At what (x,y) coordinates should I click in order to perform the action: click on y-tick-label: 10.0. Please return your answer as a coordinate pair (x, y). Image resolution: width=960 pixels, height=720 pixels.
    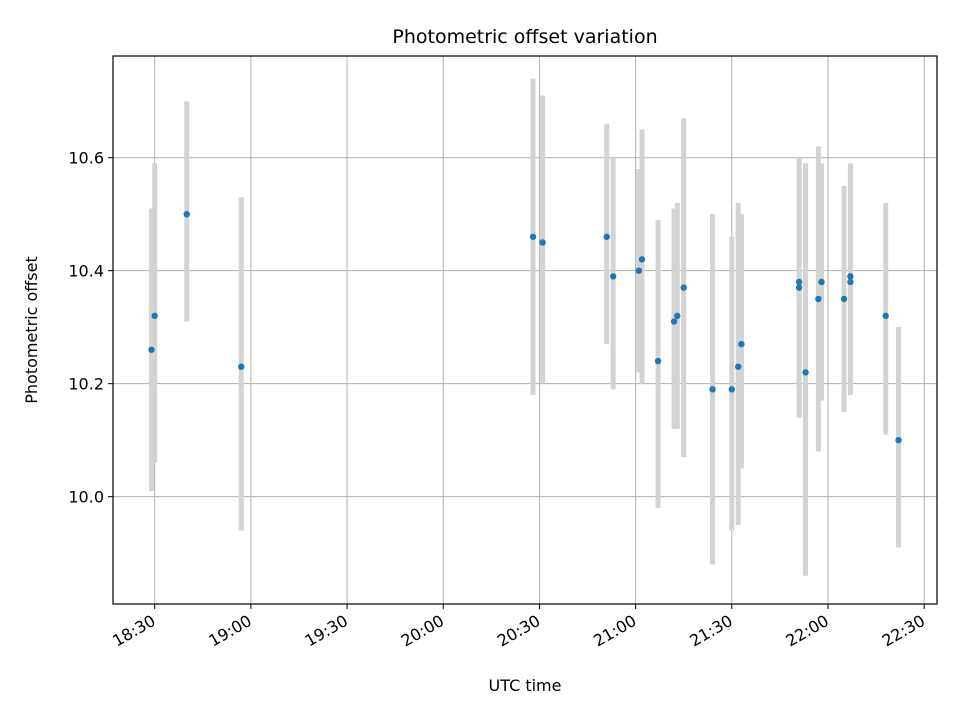
    Looking at the image, I should click on (86, 497).